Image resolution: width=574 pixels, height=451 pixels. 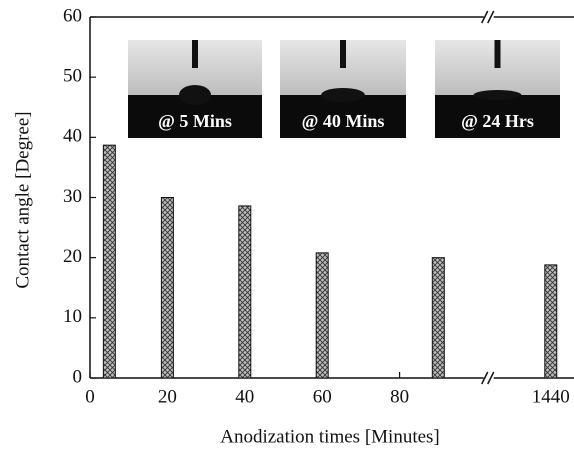 What do you see at coordinates (497, 121) in the screenshot?
I see `inset-label: @ 24 Hrs` at bounding box center [497, 121].